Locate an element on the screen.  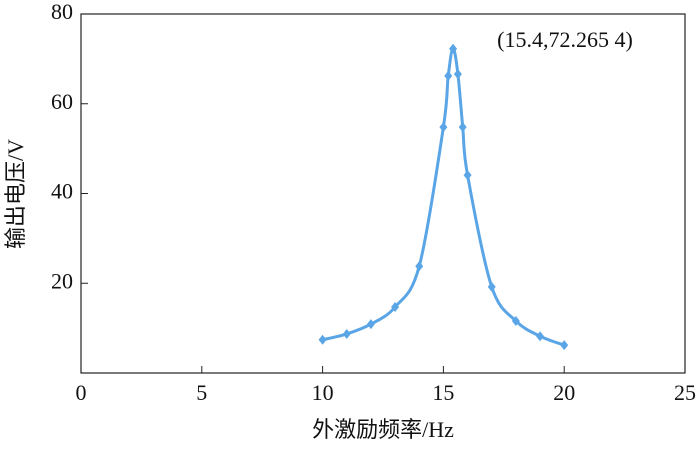
x-tick-label: 25 is located at coordinates (685, 392).